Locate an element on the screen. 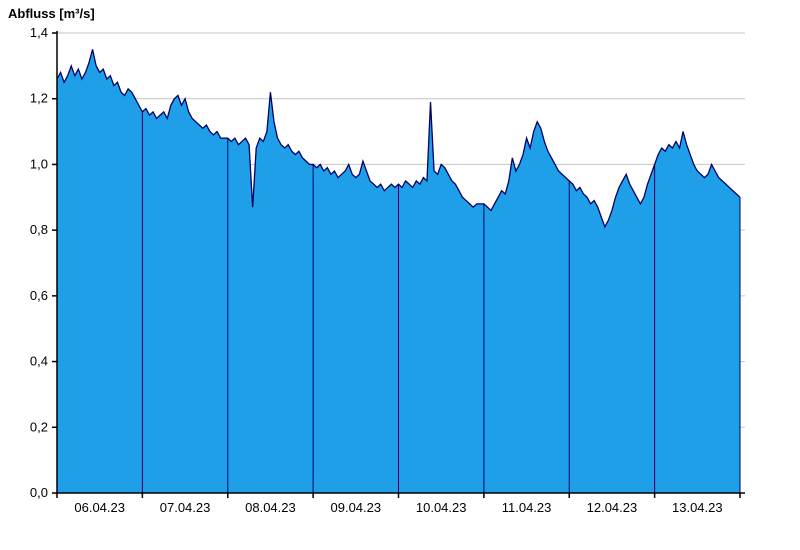  x-tick-label: 11.04.23 is located at coordinates (527, 507).